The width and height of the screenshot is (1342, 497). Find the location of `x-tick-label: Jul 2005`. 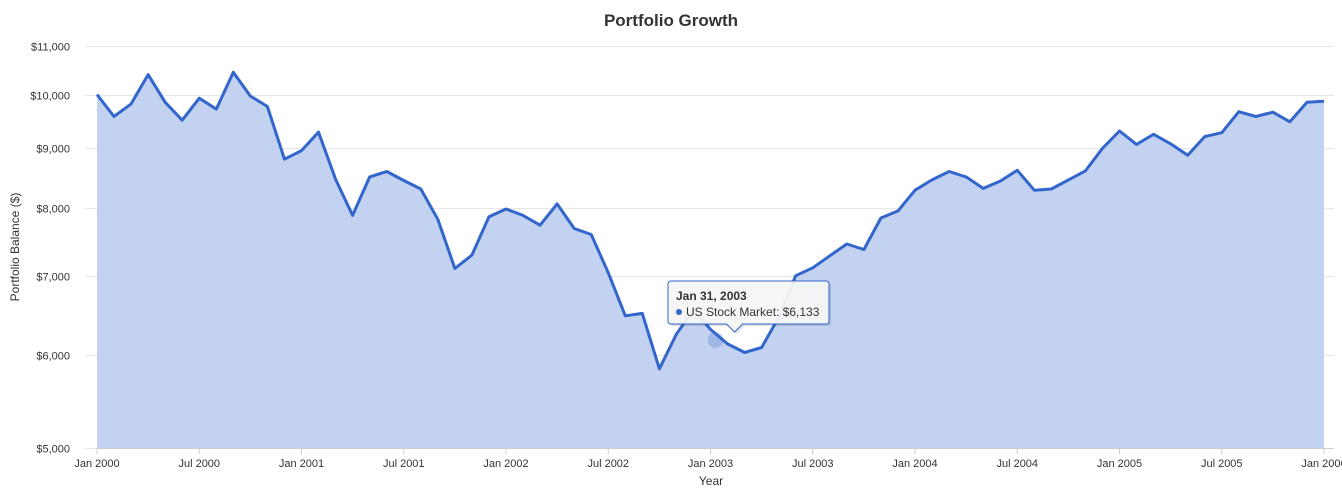

x-tick-label: Jul 2005 is located at coordinates (1222, 464).